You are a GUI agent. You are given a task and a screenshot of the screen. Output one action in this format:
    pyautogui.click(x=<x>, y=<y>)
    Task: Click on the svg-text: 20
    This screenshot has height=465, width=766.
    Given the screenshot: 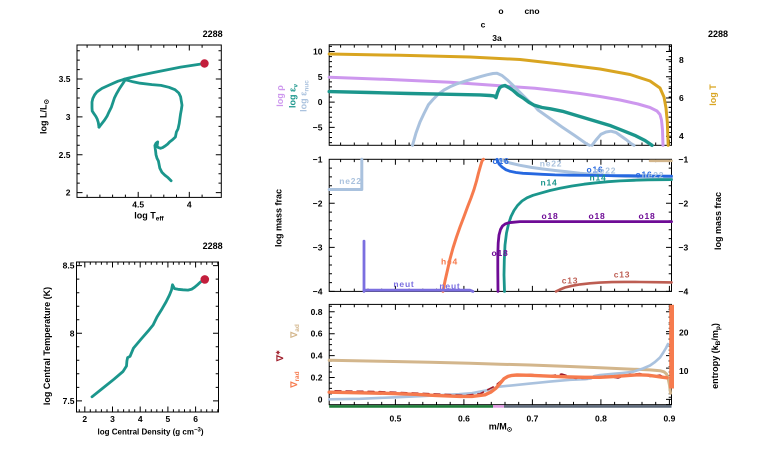 What is the action you would take?
    pyautogui.click(x=684, y=333)
    